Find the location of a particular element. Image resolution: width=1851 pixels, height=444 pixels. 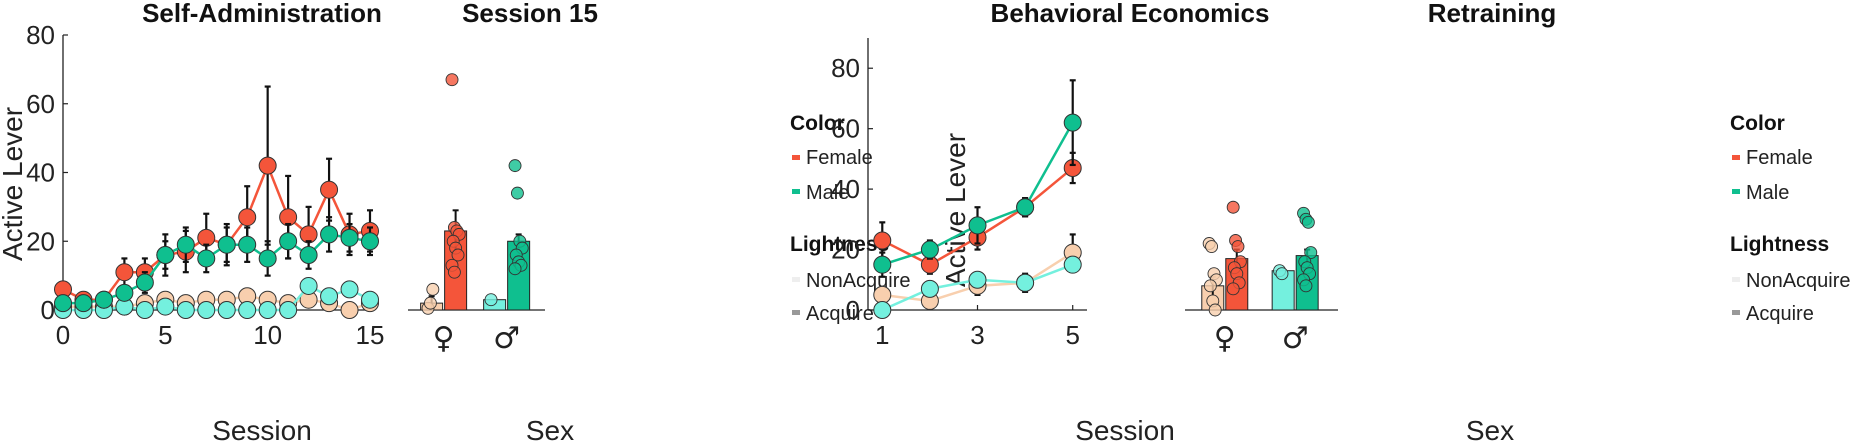

legend-male-label: Male is located at coordinates (1767, 193).